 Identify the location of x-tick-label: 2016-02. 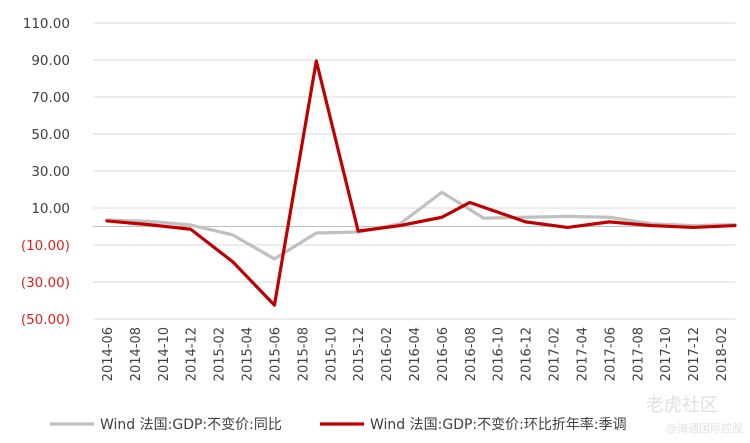
(387, 354).